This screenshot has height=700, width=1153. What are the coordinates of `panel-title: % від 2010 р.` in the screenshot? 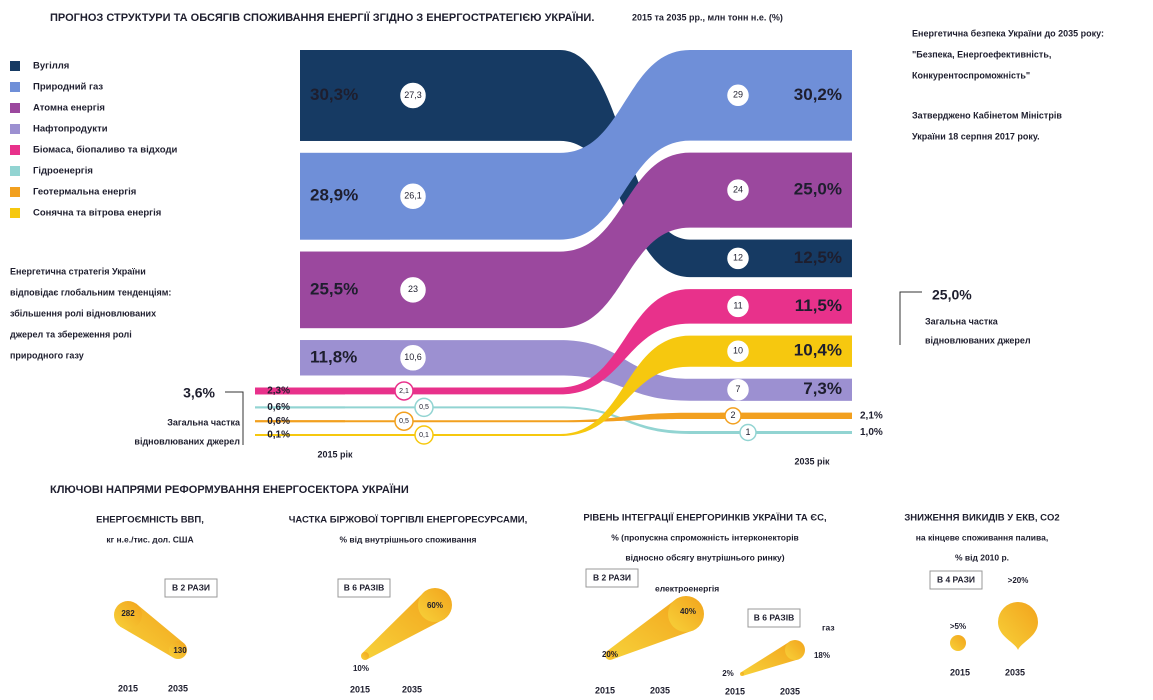 It's located at (982, 557).